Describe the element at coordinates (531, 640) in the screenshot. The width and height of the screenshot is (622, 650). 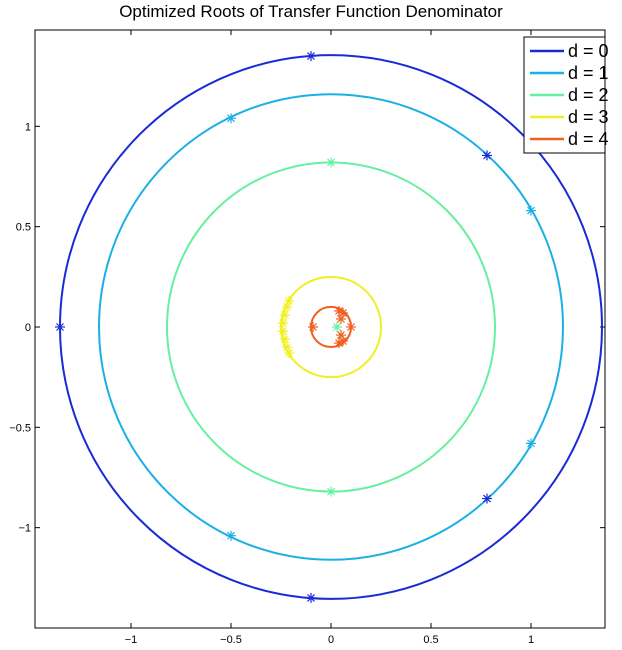
I see `x-tick-label: 1` at that location.